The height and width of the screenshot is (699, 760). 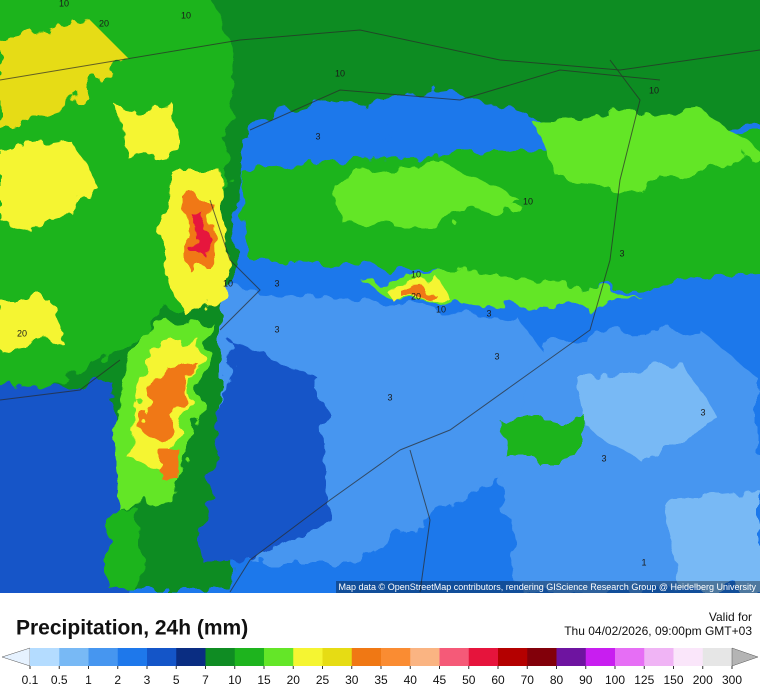 What do you see at coordinates (703, 680) in the screenshot?
I see `colorbar-label: 200` at bounding box center [703, 680].